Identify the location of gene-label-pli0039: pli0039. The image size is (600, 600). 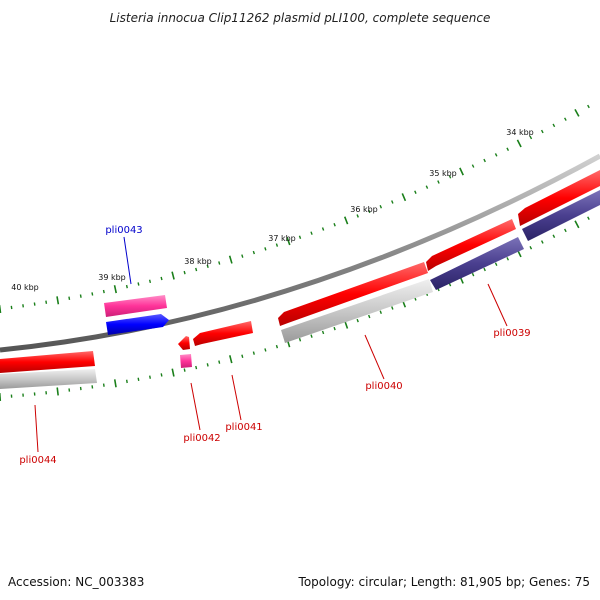
(511, 333).